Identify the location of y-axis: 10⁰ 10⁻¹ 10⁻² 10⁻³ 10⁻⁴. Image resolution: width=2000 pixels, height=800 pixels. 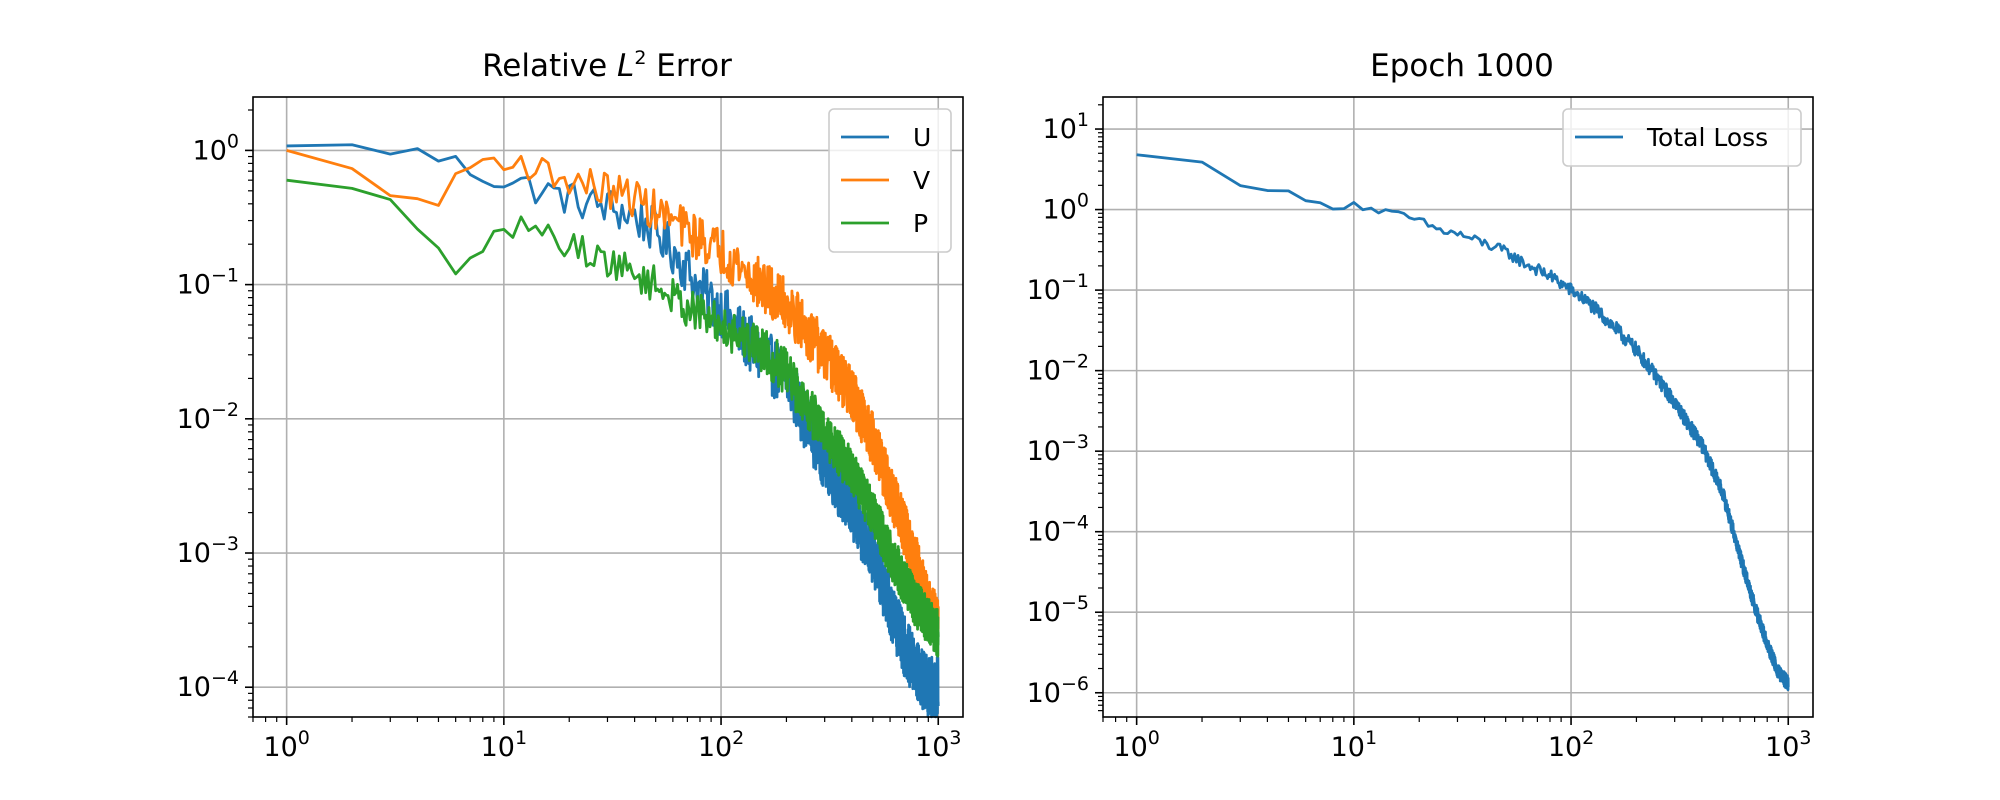
(215, 413).